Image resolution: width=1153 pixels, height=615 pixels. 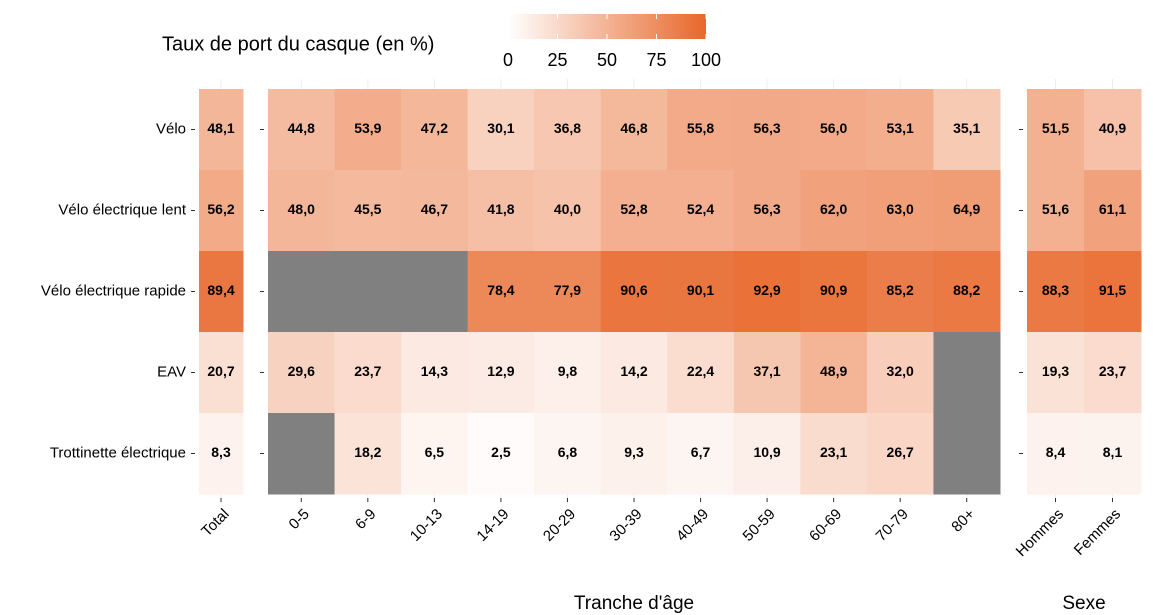 I want to click on cell-label: 56,3, so click(x=766, y=209).